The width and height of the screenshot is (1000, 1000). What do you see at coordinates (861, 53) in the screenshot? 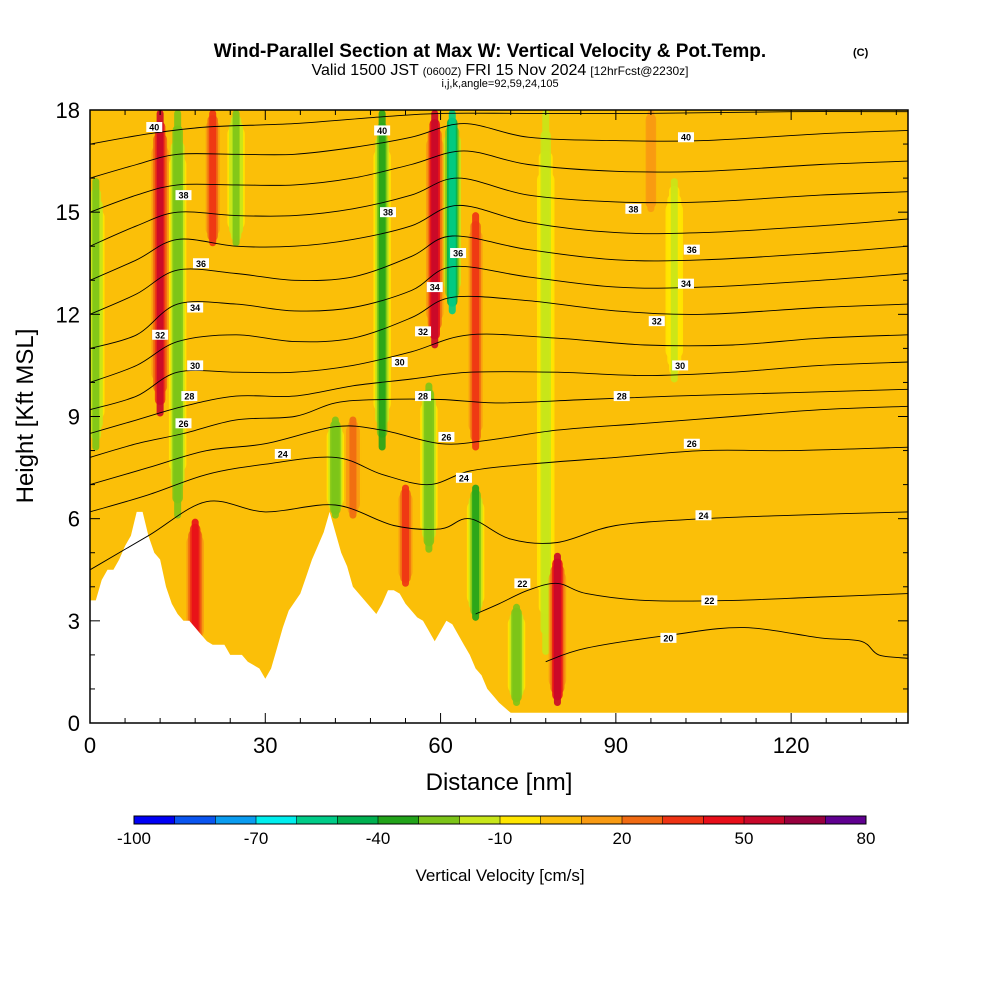
I see `copyright-mark: (C)` at bounding box center [861, 53].